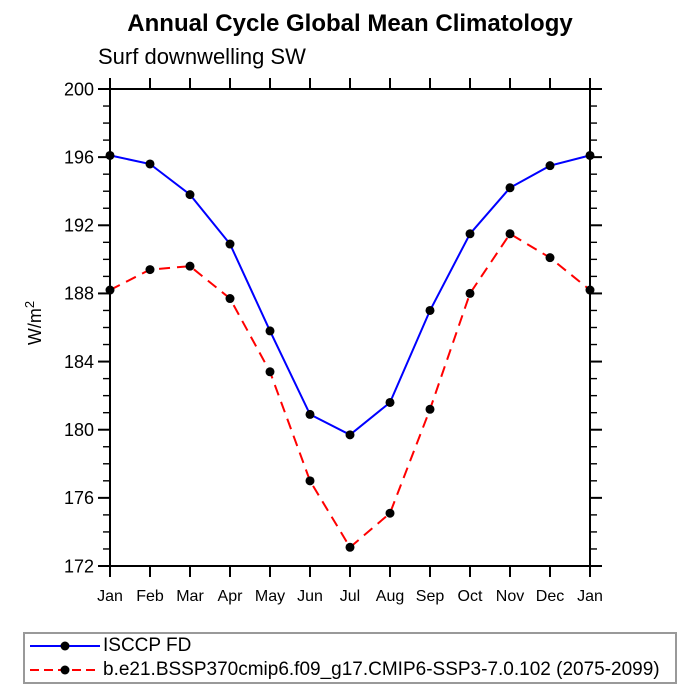 Image resolution: width=700 pixels, height=700 pixels. I want to click on svg-text: Dec, so click(550, 596).